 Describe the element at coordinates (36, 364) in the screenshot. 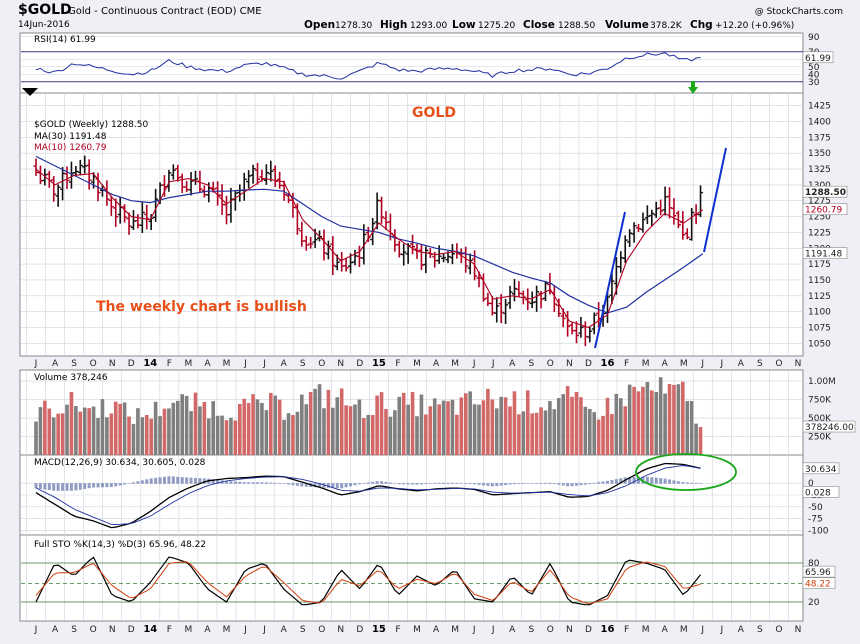

I see `month-label-upper-0: J` at that location.